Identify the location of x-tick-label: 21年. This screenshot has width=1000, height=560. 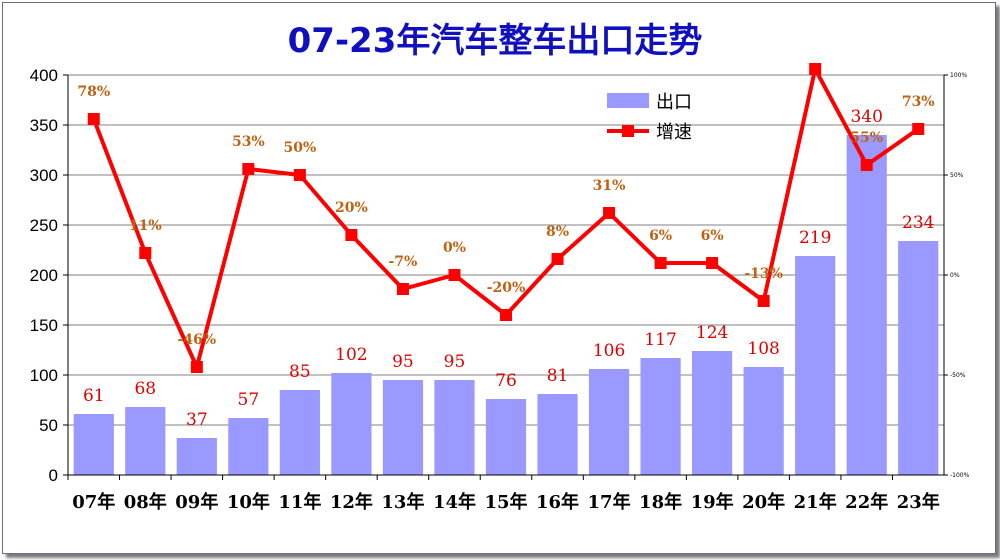
(815, 502).